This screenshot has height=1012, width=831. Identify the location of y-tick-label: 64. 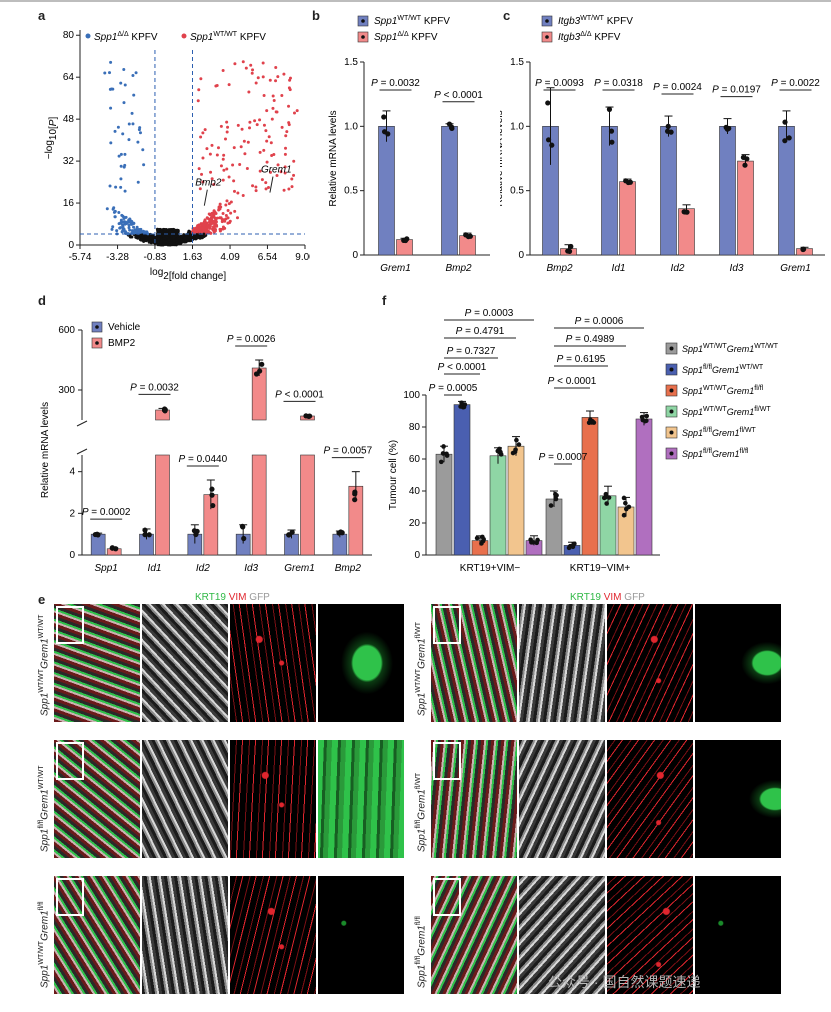
(69, 77).